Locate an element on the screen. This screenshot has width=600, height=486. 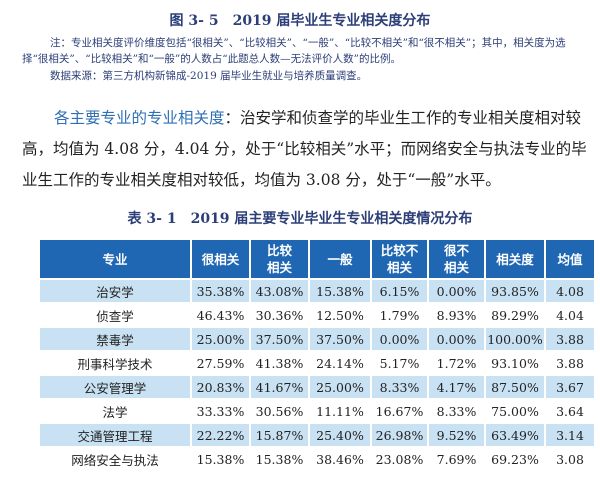
cell-average: 12.50% is located at coordinates (340, 315).